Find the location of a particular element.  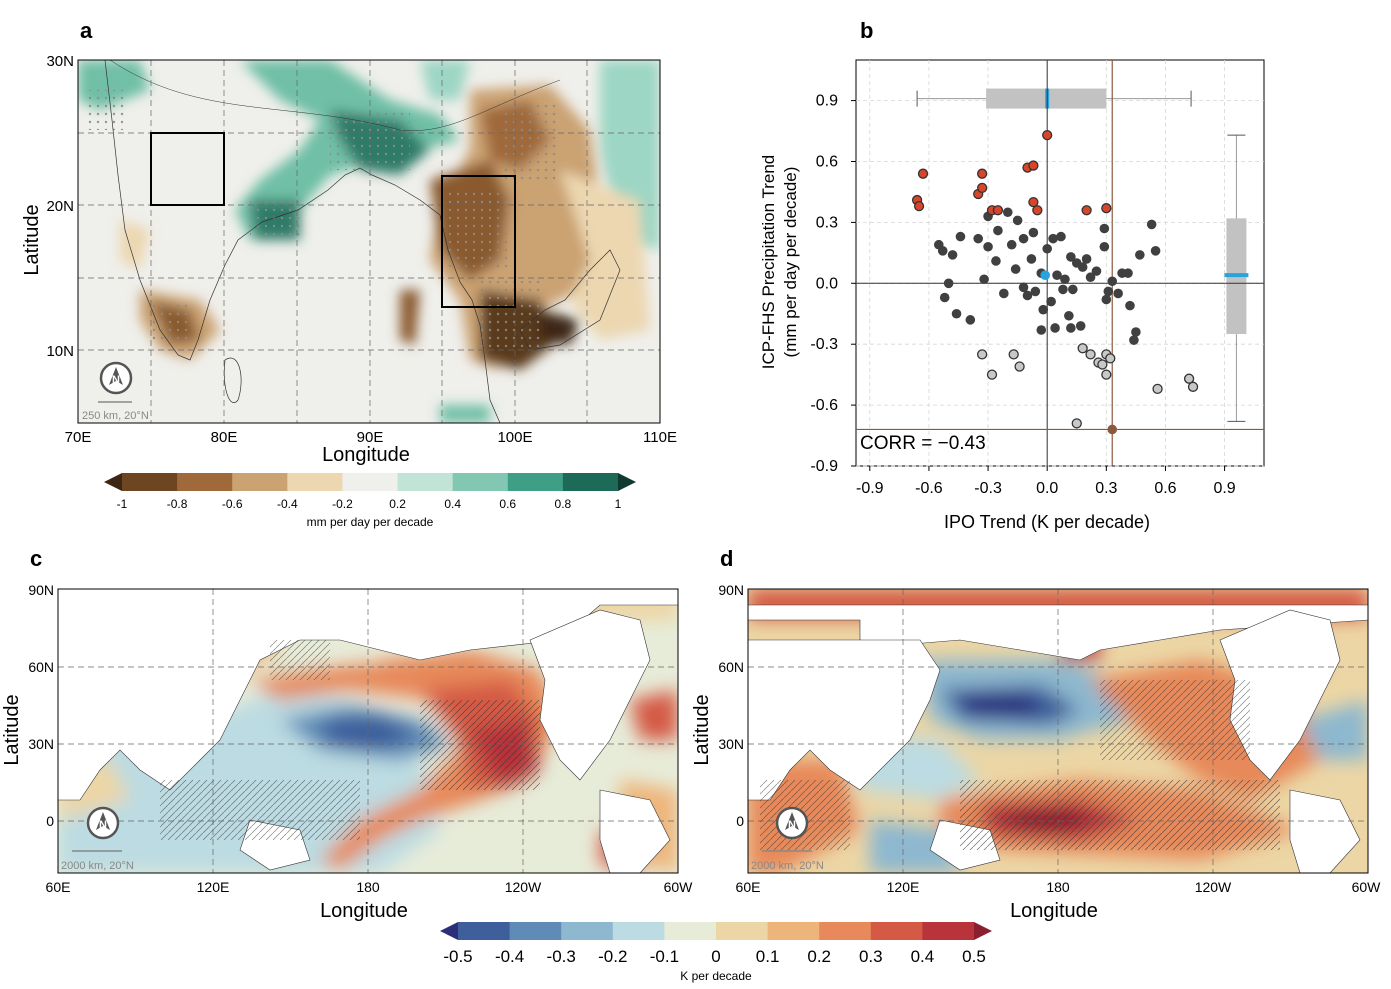

sst-colorbar-tick-label: -0.4 is located at coordinates (509, 956).